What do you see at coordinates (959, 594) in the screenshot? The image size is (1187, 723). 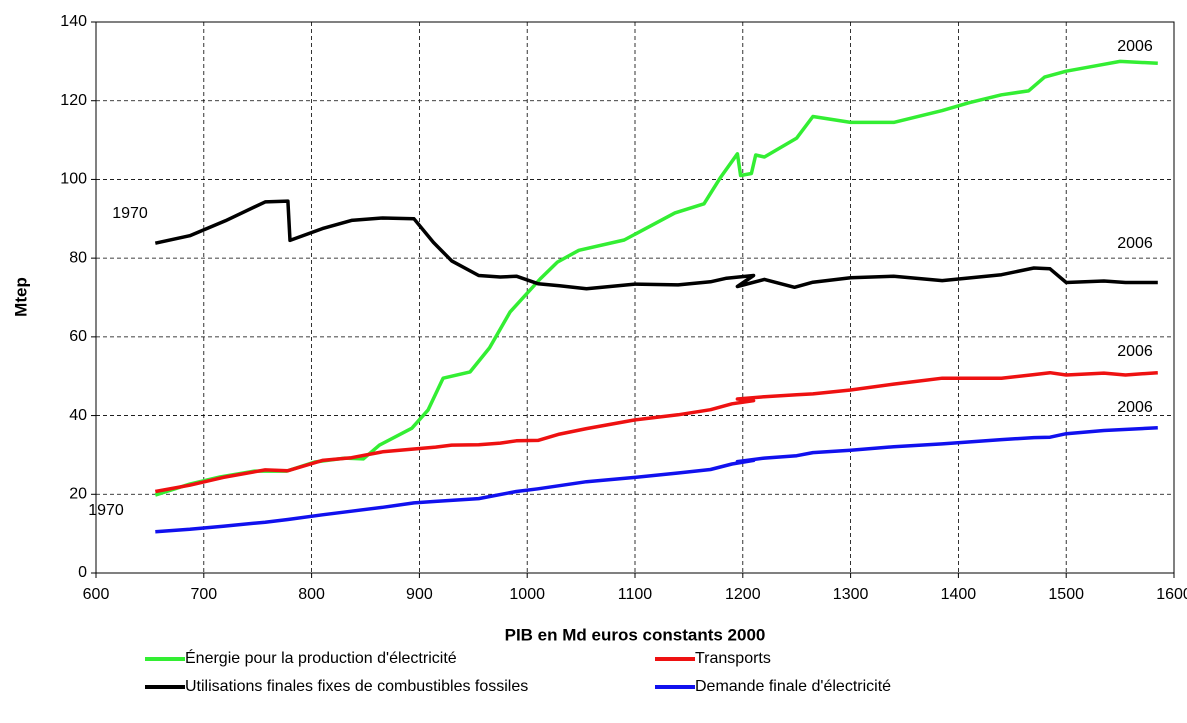 I see `x-tick-label: 1400` at bounding box center [959, 594].